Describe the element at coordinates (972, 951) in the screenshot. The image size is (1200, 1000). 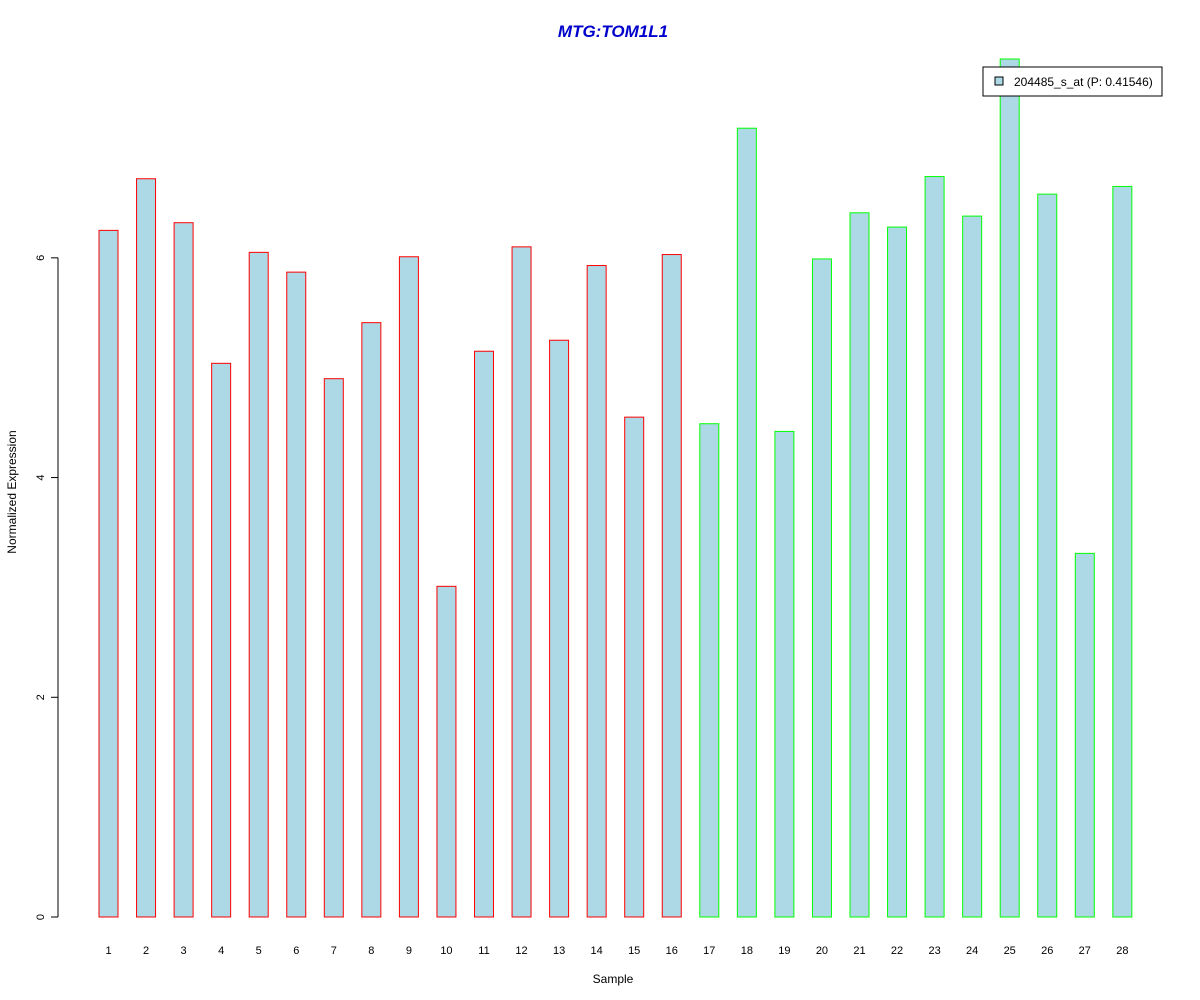
I see `x-tick-label: 24` at that location.